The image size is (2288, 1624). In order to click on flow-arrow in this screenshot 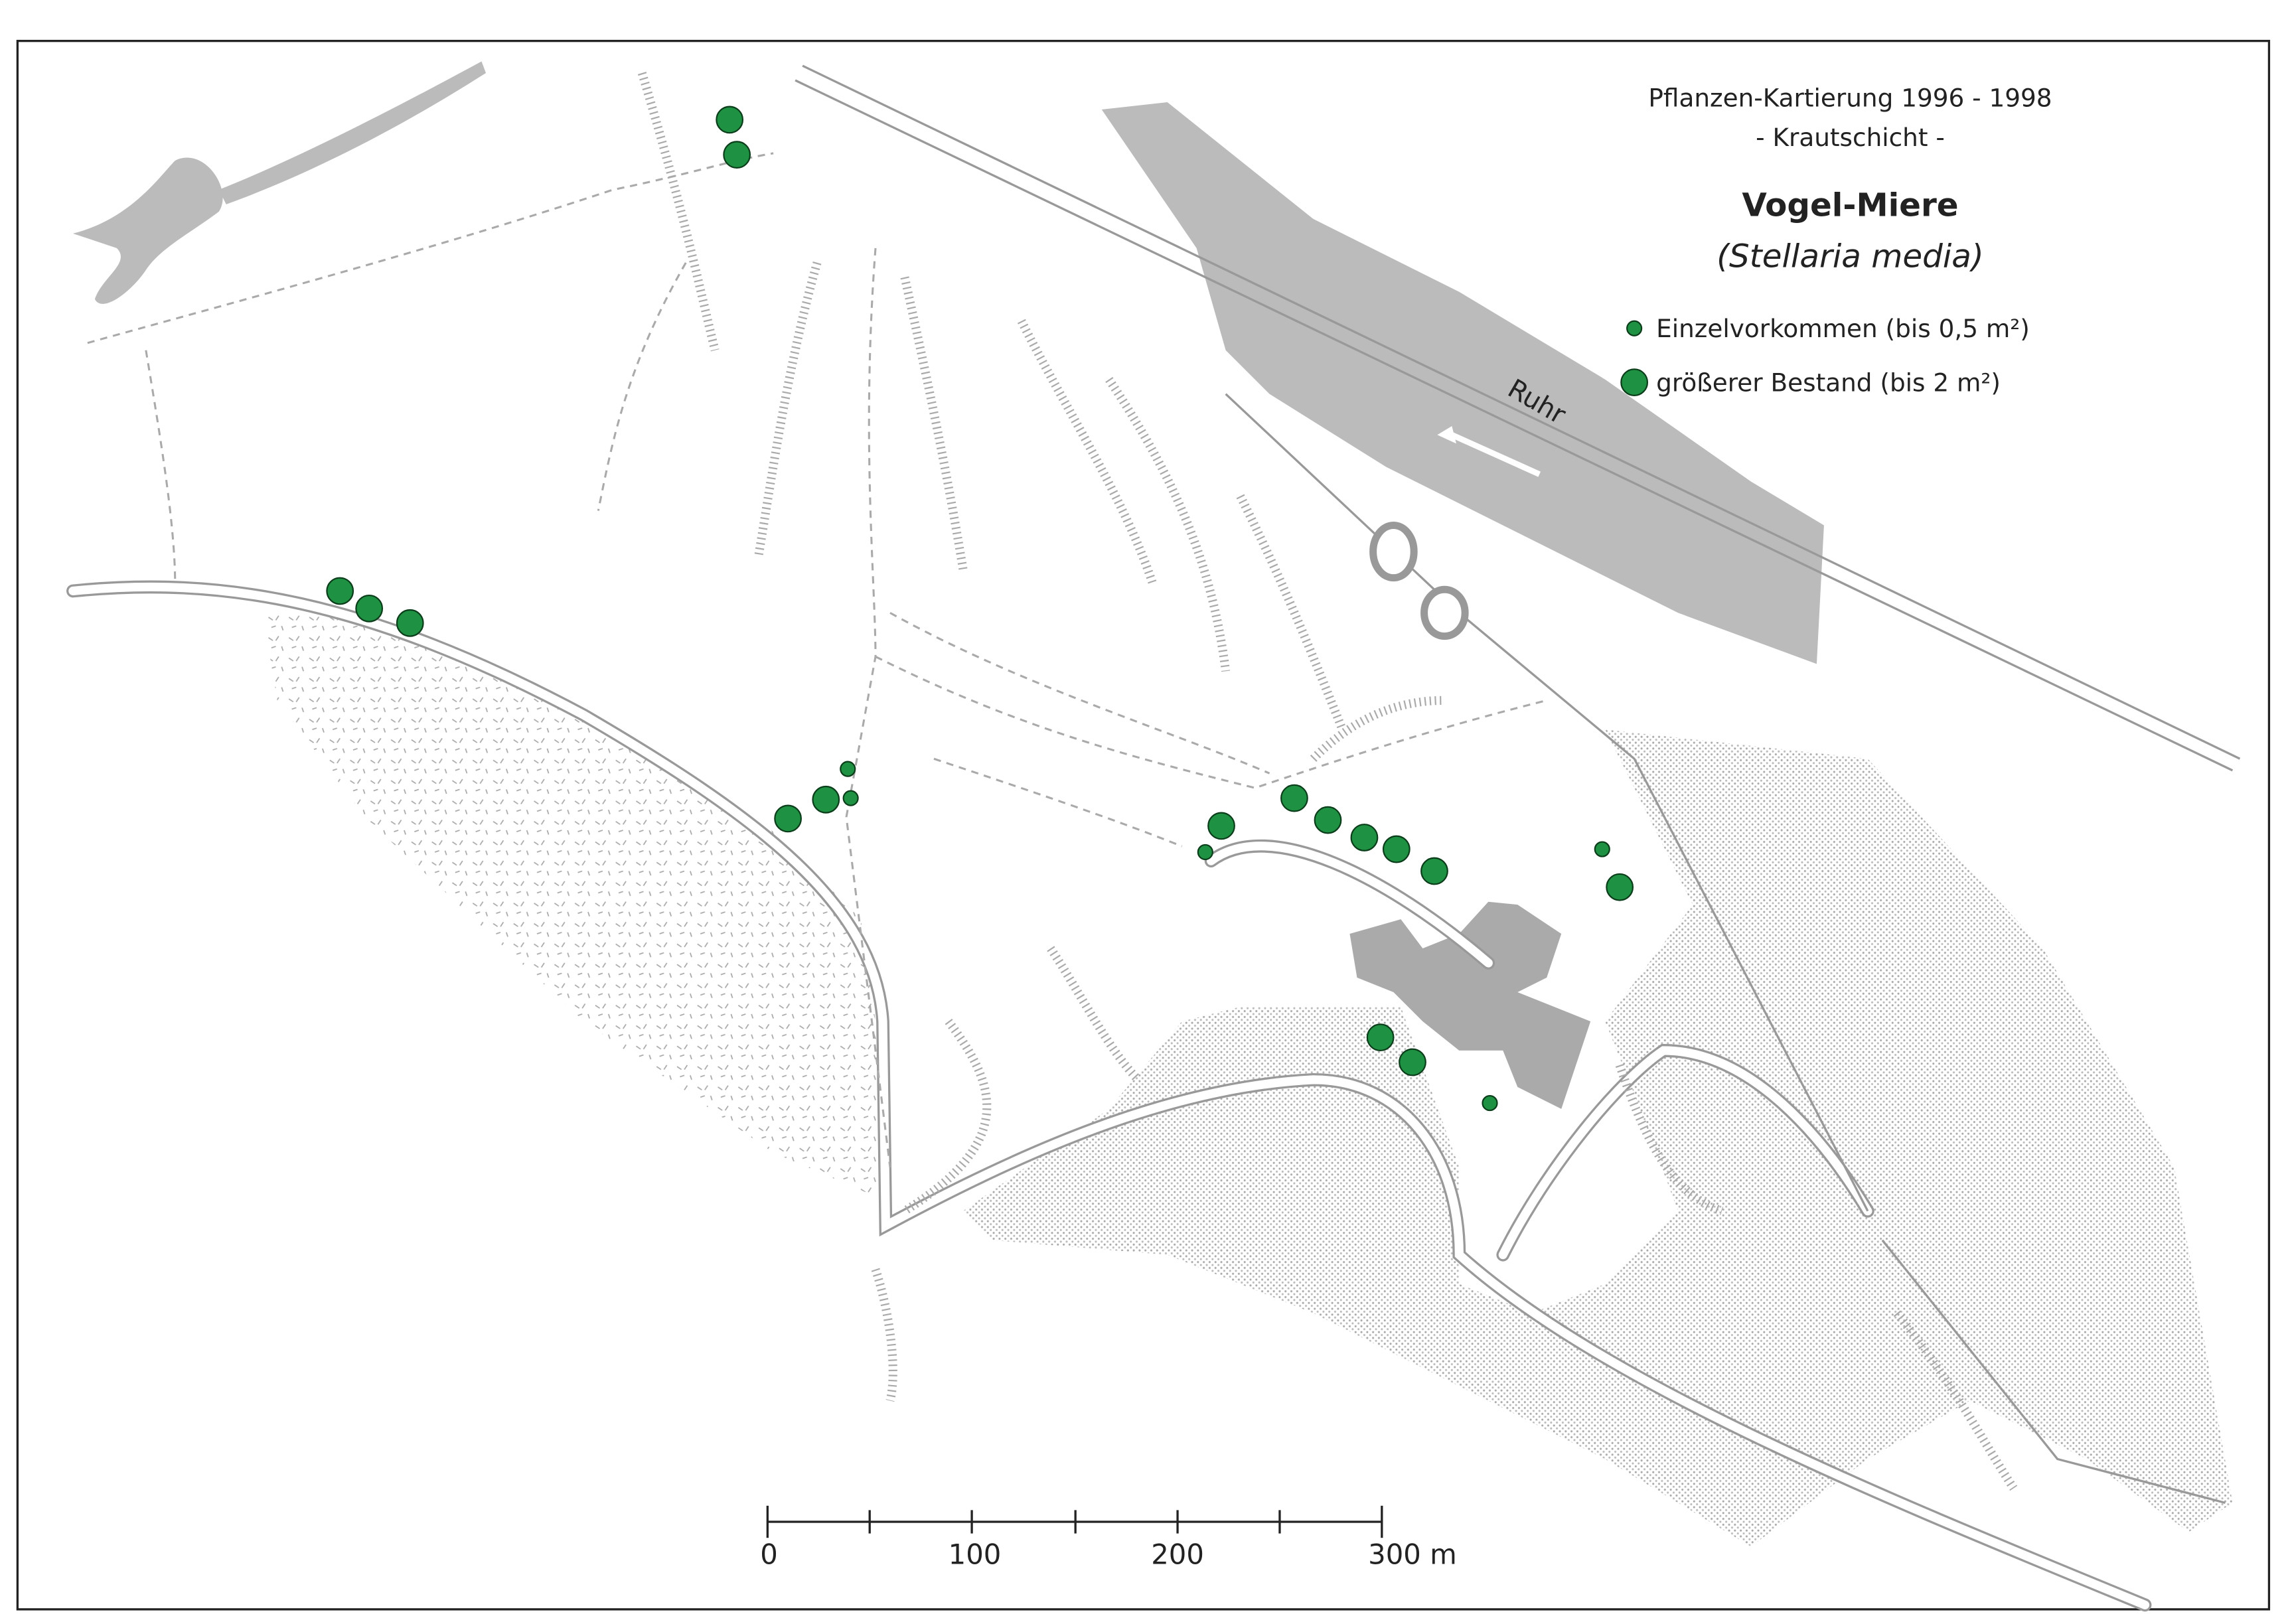, I will do `click(1495, 454)`.